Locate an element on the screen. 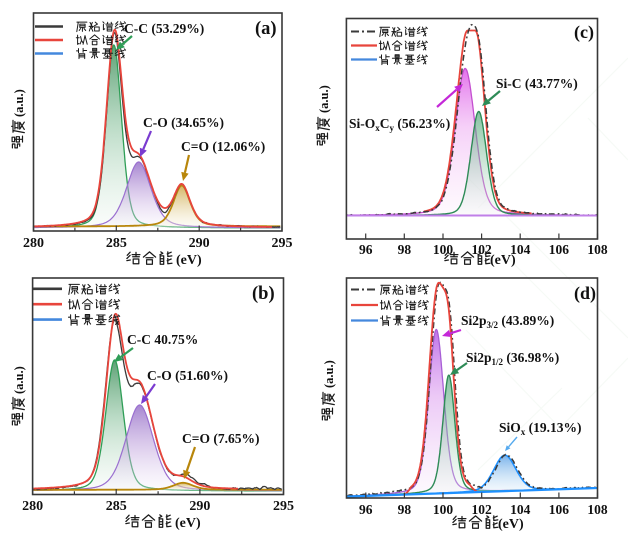  svg-text: C=O (7.65%) is located at coordinates (220, 438).